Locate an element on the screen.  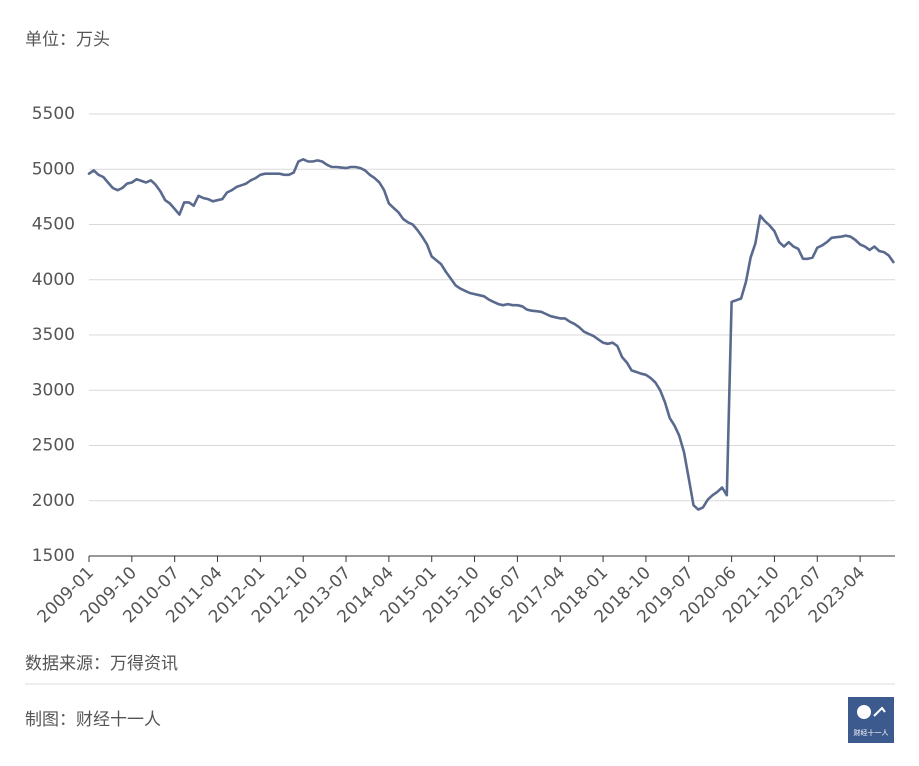
y-tick-label: 3500 is located at coordinates (53, 335).